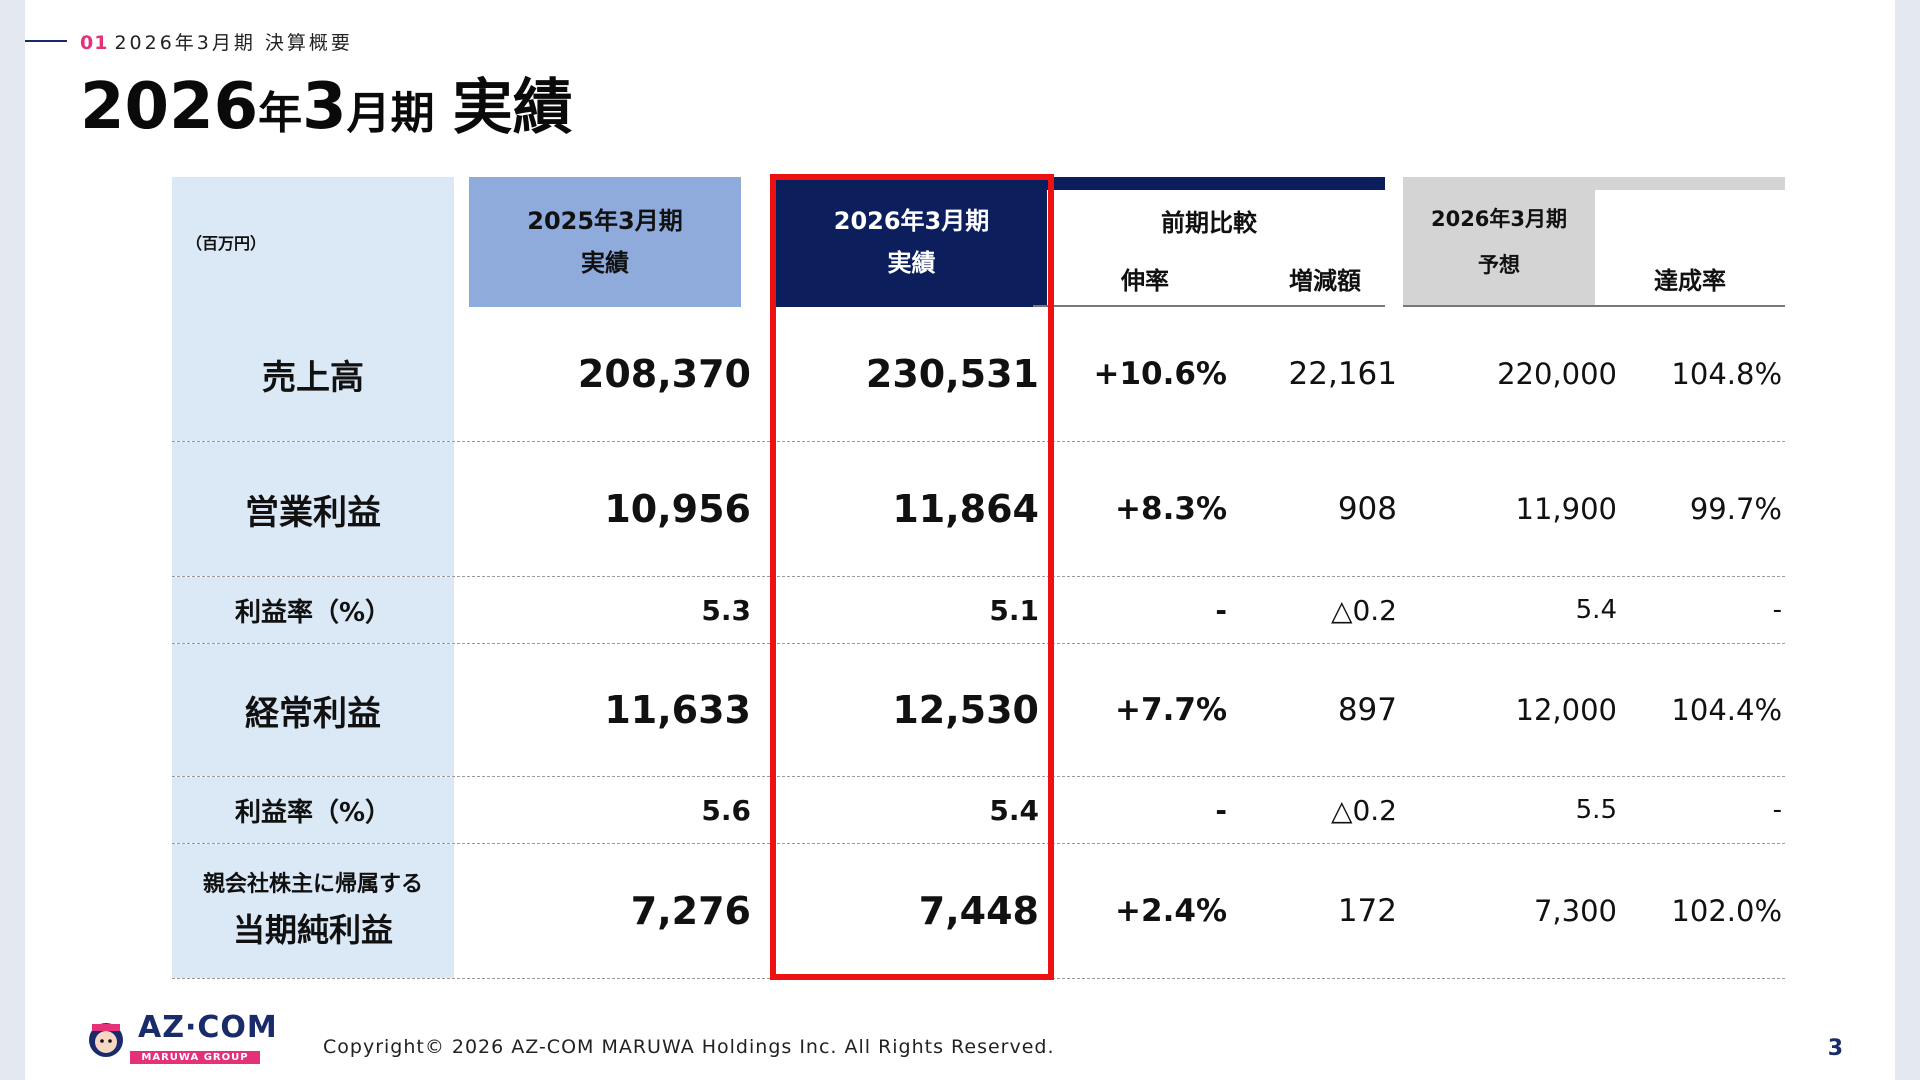 This screenshot has width=1920, height=1080. Describe the element at coordinates (677, 509) in the screenshot. I see `operating-profit-prev: 10,956` at that location.